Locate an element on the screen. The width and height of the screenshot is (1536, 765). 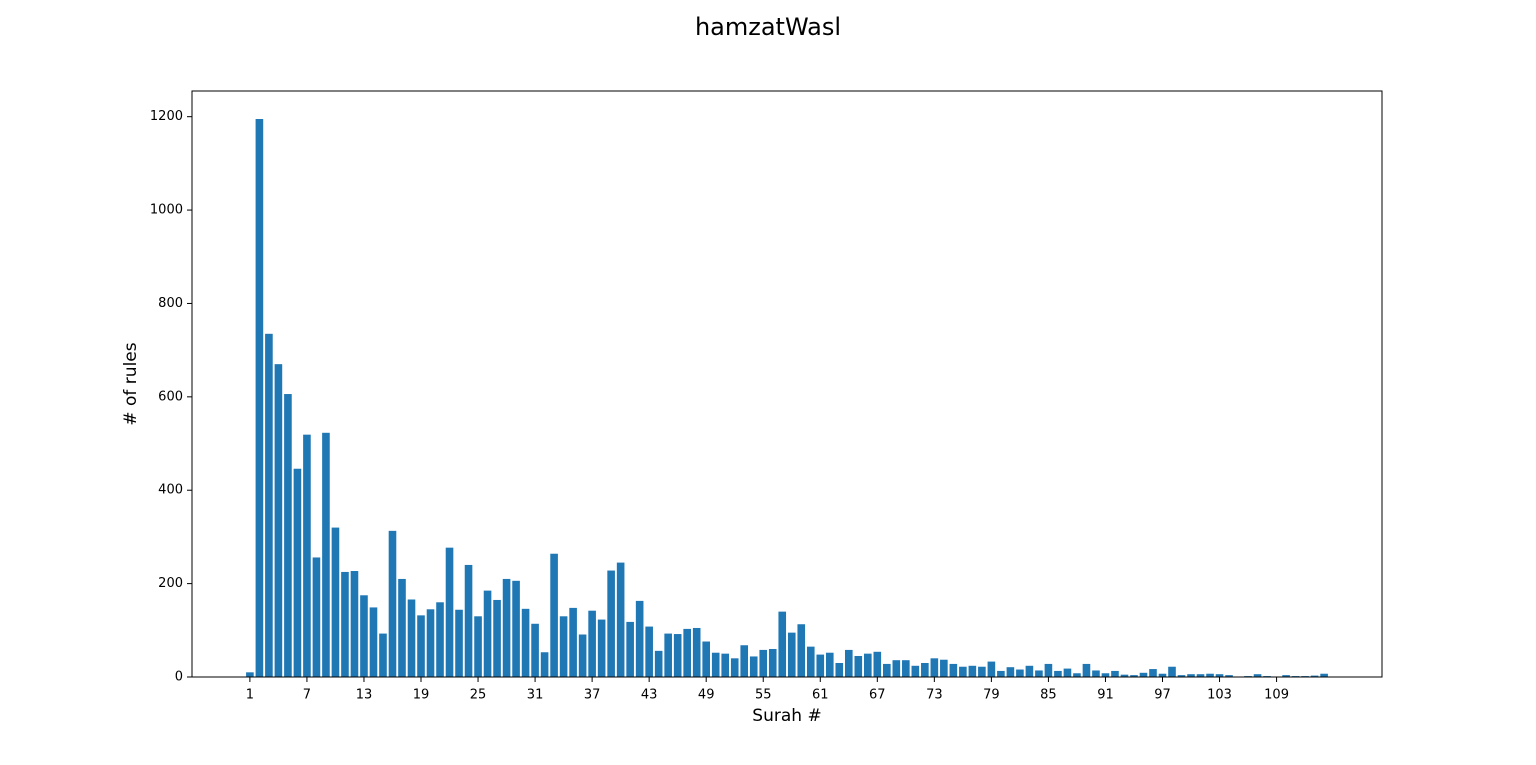
x-tick-label: 37 is located at coordinates (592, 695).